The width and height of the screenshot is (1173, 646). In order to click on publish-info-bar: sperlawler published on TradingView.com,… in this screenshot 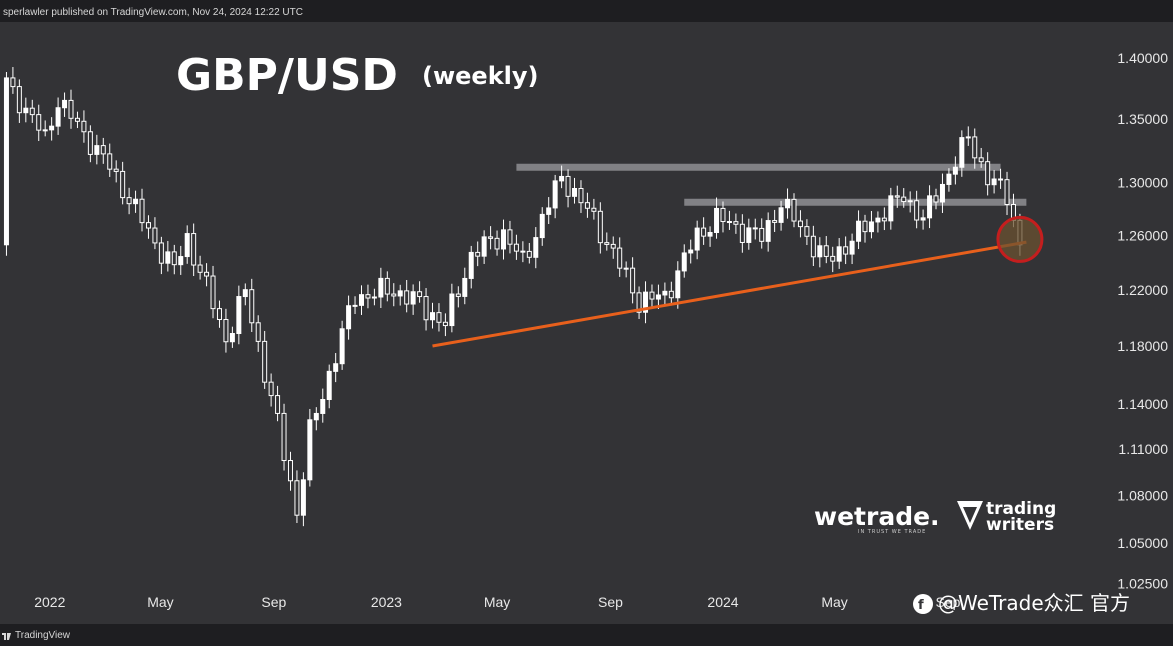, I will do `click(586, 11)`.